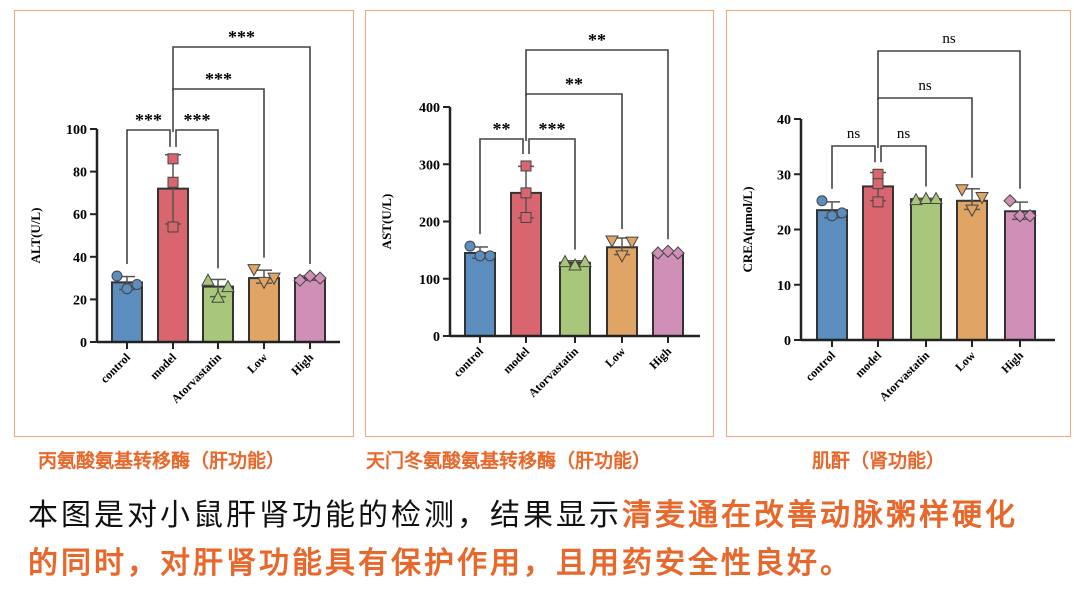 This screenshot has height=602, width=1074. What do you see at coordinates (784, 231) in the screenshot?
I see `y-tick-label: 20` at bounding box center [784, 231].